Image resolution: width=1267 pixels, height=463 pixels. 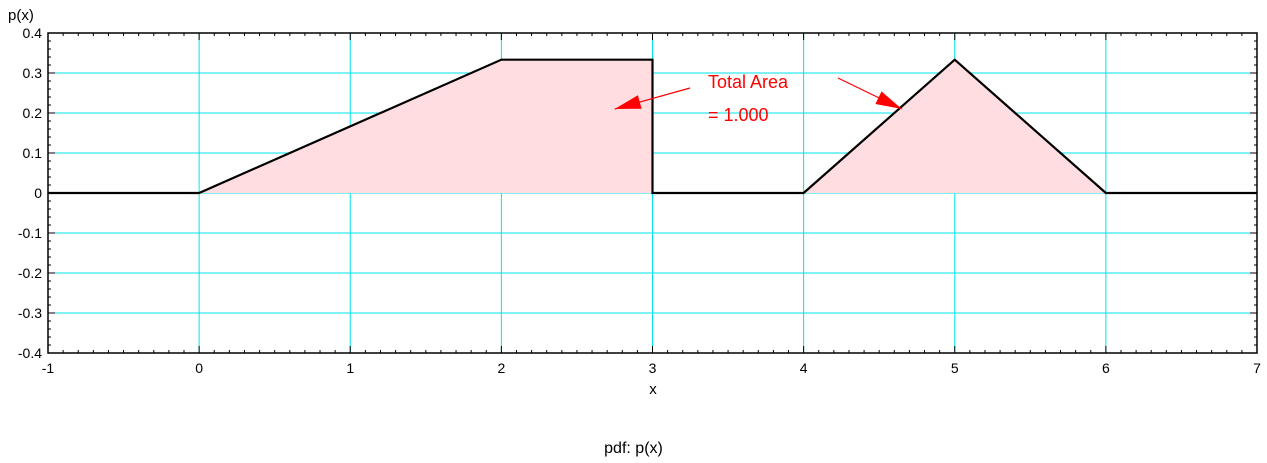 What do you see at coordinates (804, 368) in the screenshot?
I see `x-tick-label: 4` at bounding box center [804, 368].